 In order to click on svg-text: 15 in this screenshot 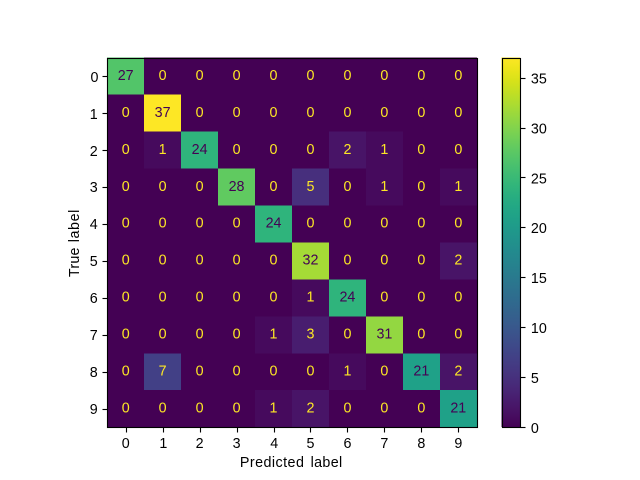, I will do `click(539, 279)`.